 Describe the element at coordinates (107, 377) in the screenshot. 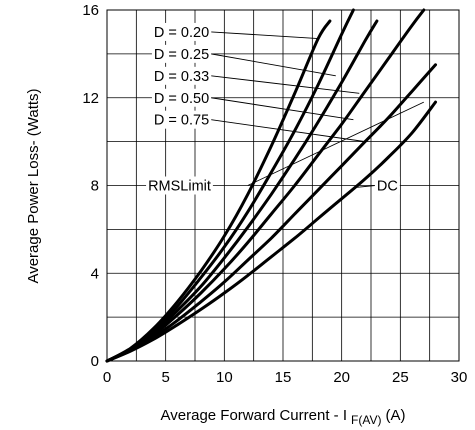

I see `x-tick-label: 0` at that location.